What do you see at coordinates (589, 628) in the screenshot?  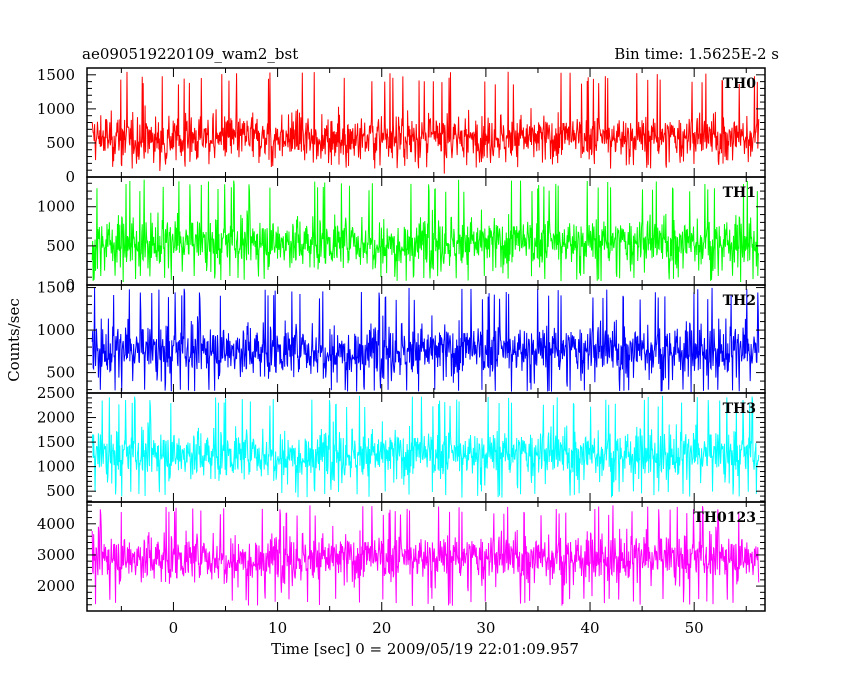 I see `x-tick-label: 40` at bounding box center [589, 628].